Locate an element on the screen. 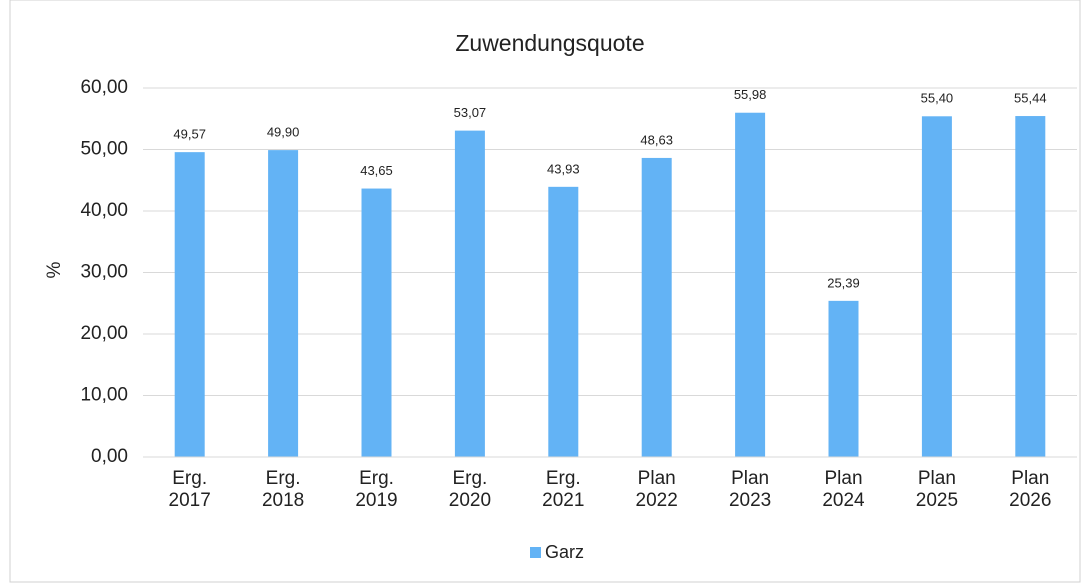 This screenshot has width=1090, height=583. data-label: 43,65 is located at coordinates (376, 170).